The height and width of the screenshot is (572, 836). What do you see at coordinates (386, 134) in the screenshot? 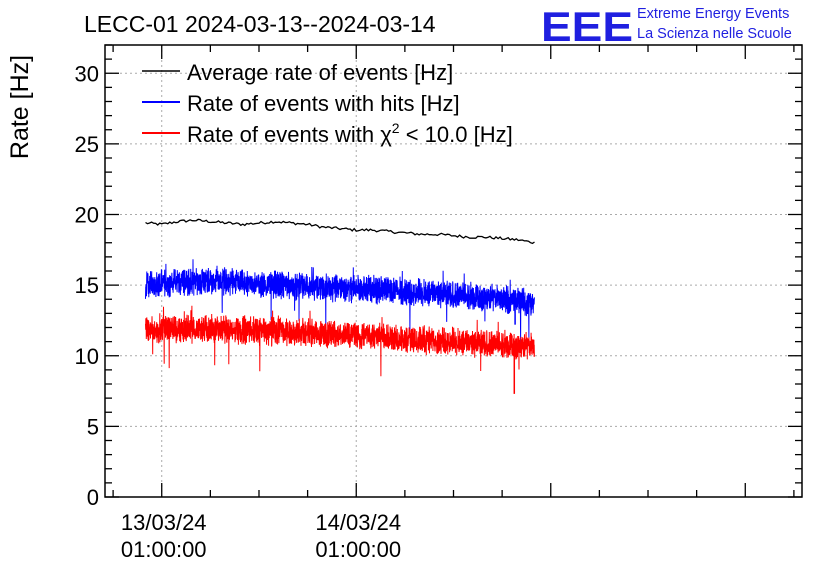
I see `legend-chi2-symbol: χ` at bounding box center [386, 134].